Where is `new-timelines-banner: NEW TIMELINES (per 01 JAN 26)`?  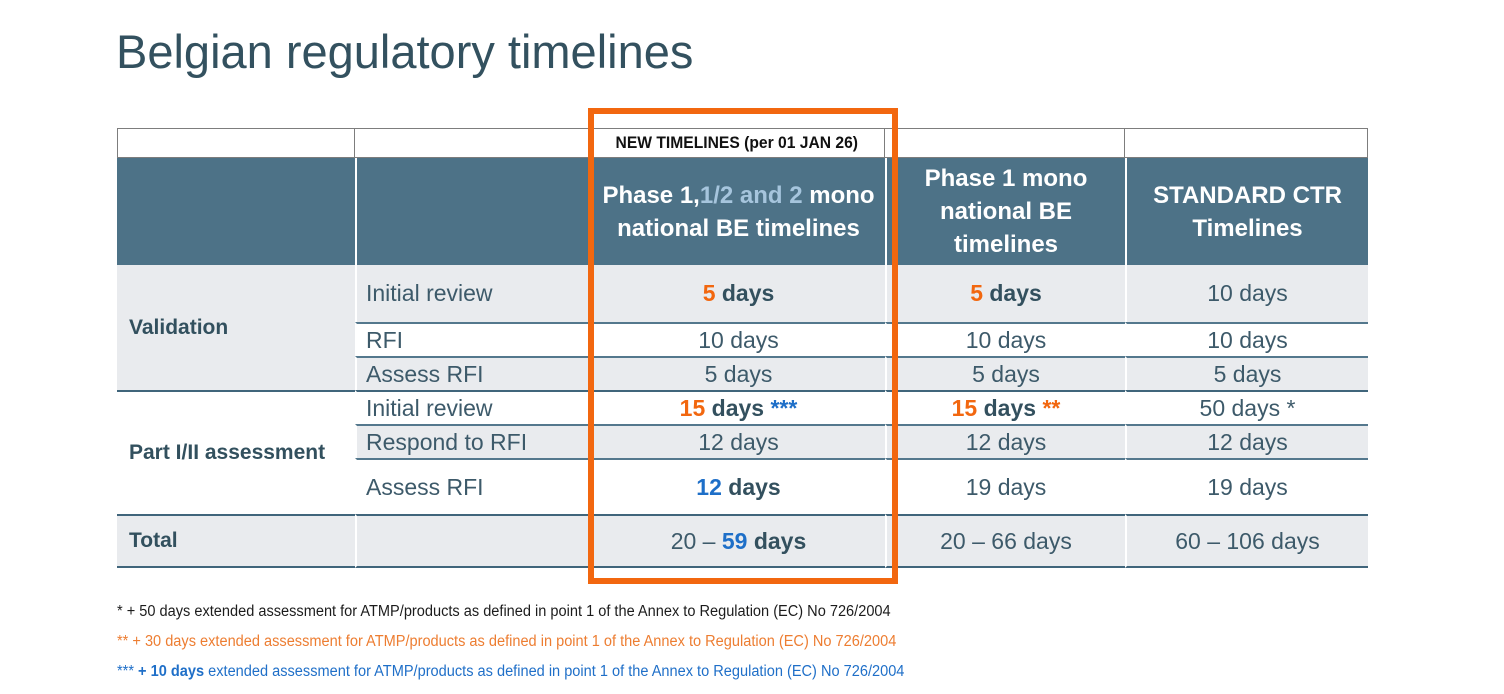
new-timelines-banner: NEW TIMELINES (per 01 JAN 26) is located at coordinates (737, 143).